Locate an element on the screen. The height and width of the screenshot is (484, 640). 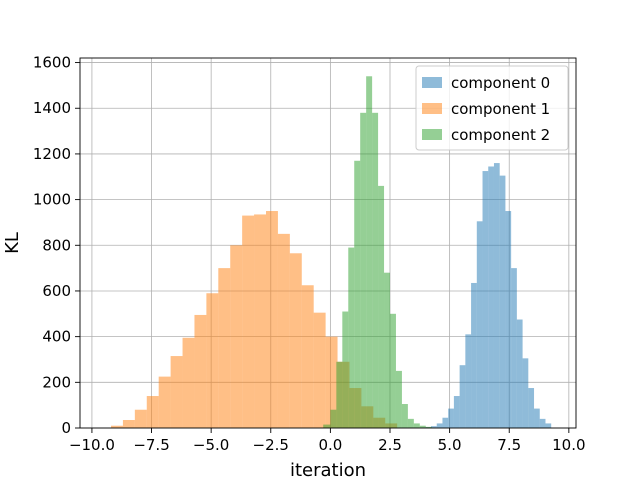
x-tick-label: 0.0 is located at coordinates (330, 445).